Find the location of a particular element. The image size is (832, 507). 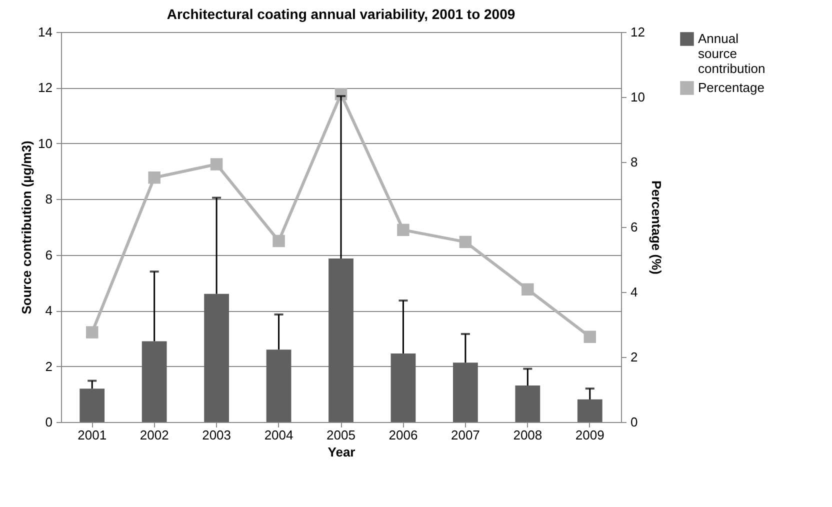

x-tick-label: 2005 is located at coordinates (341, 435).